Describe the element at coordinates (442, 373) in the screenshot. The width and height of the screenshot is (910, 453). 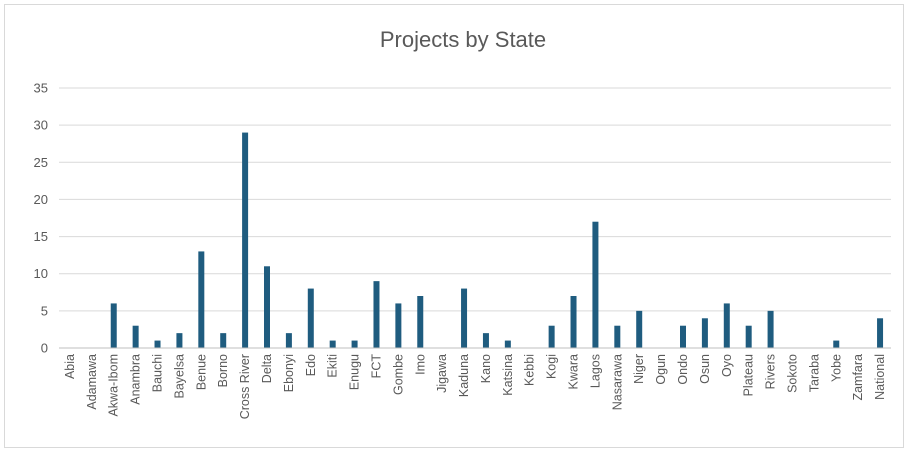
I see `x-tick-label: Jigawa` at that location.